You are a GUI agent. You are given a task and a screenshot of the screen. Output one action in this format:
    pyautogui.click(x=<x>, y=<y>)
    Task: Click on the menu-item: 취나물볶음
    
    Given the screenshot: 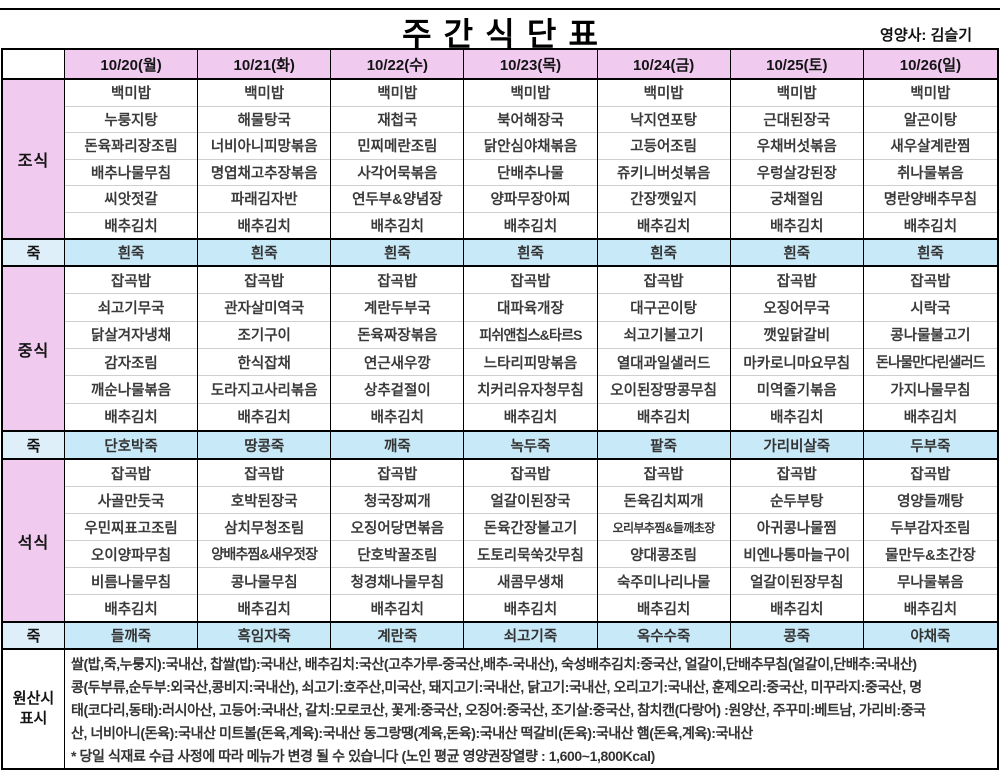 What is the action you would take?
    pyautogui.click(x=930, y=172)
    